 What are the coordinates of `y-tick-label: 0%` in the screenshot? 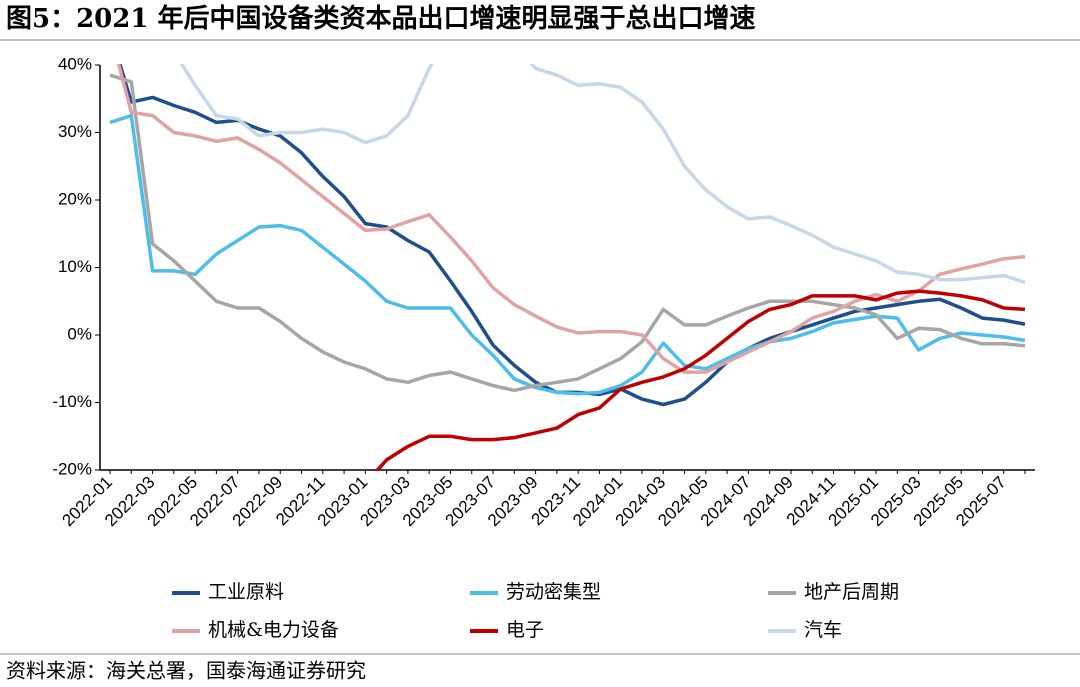 It's located at (79, 333).